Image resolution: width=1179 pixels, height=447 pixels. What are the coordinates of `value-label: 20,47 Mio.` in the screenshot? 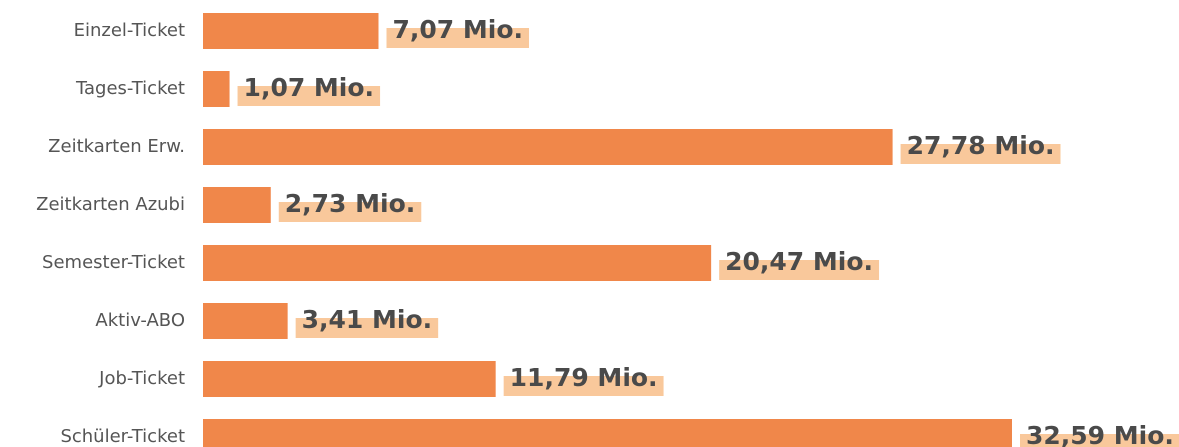 It's located at (799, 261).